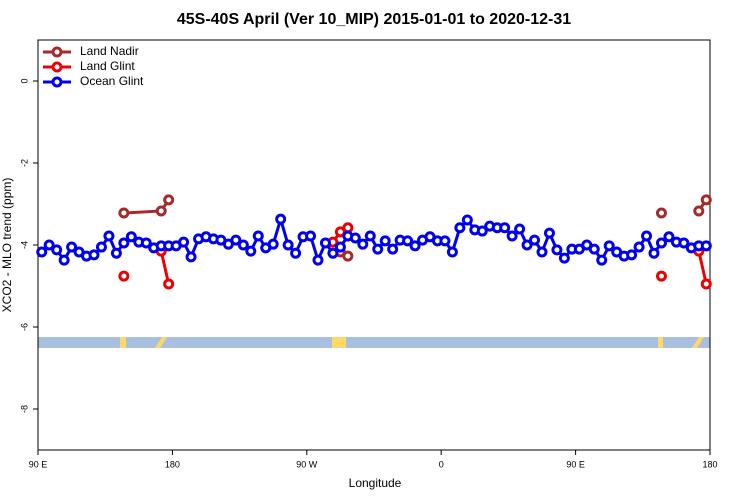  Describe the element at coordinates (24, 327) in the screenshot. I see `y-tick-label: -6` at that location.